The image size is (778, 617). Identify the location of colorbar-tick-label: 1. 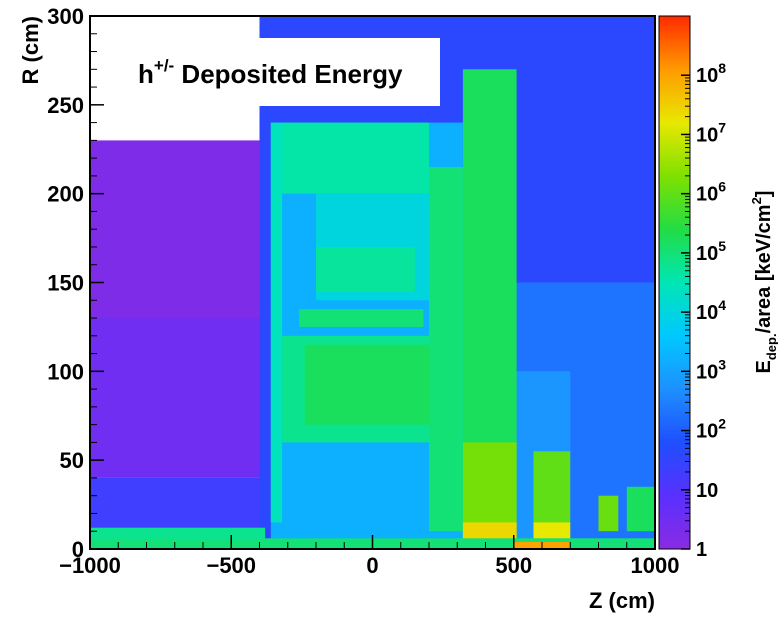
(701, 550).